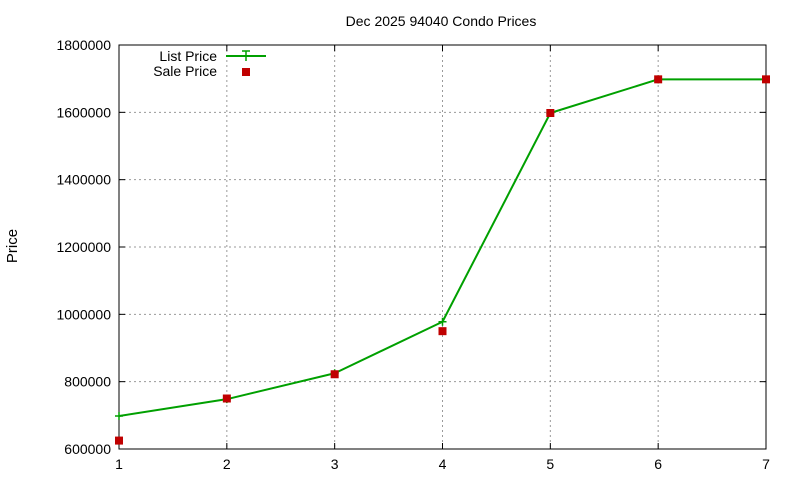  I want to click on y-tick-label: 1000000, so click(83, 314).